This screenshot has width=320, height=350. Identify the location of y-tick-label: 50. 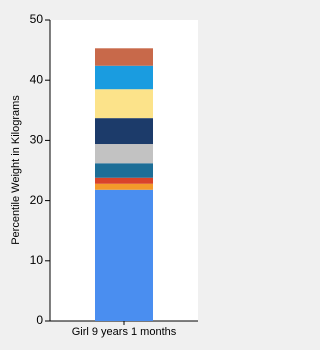
(37, 19).